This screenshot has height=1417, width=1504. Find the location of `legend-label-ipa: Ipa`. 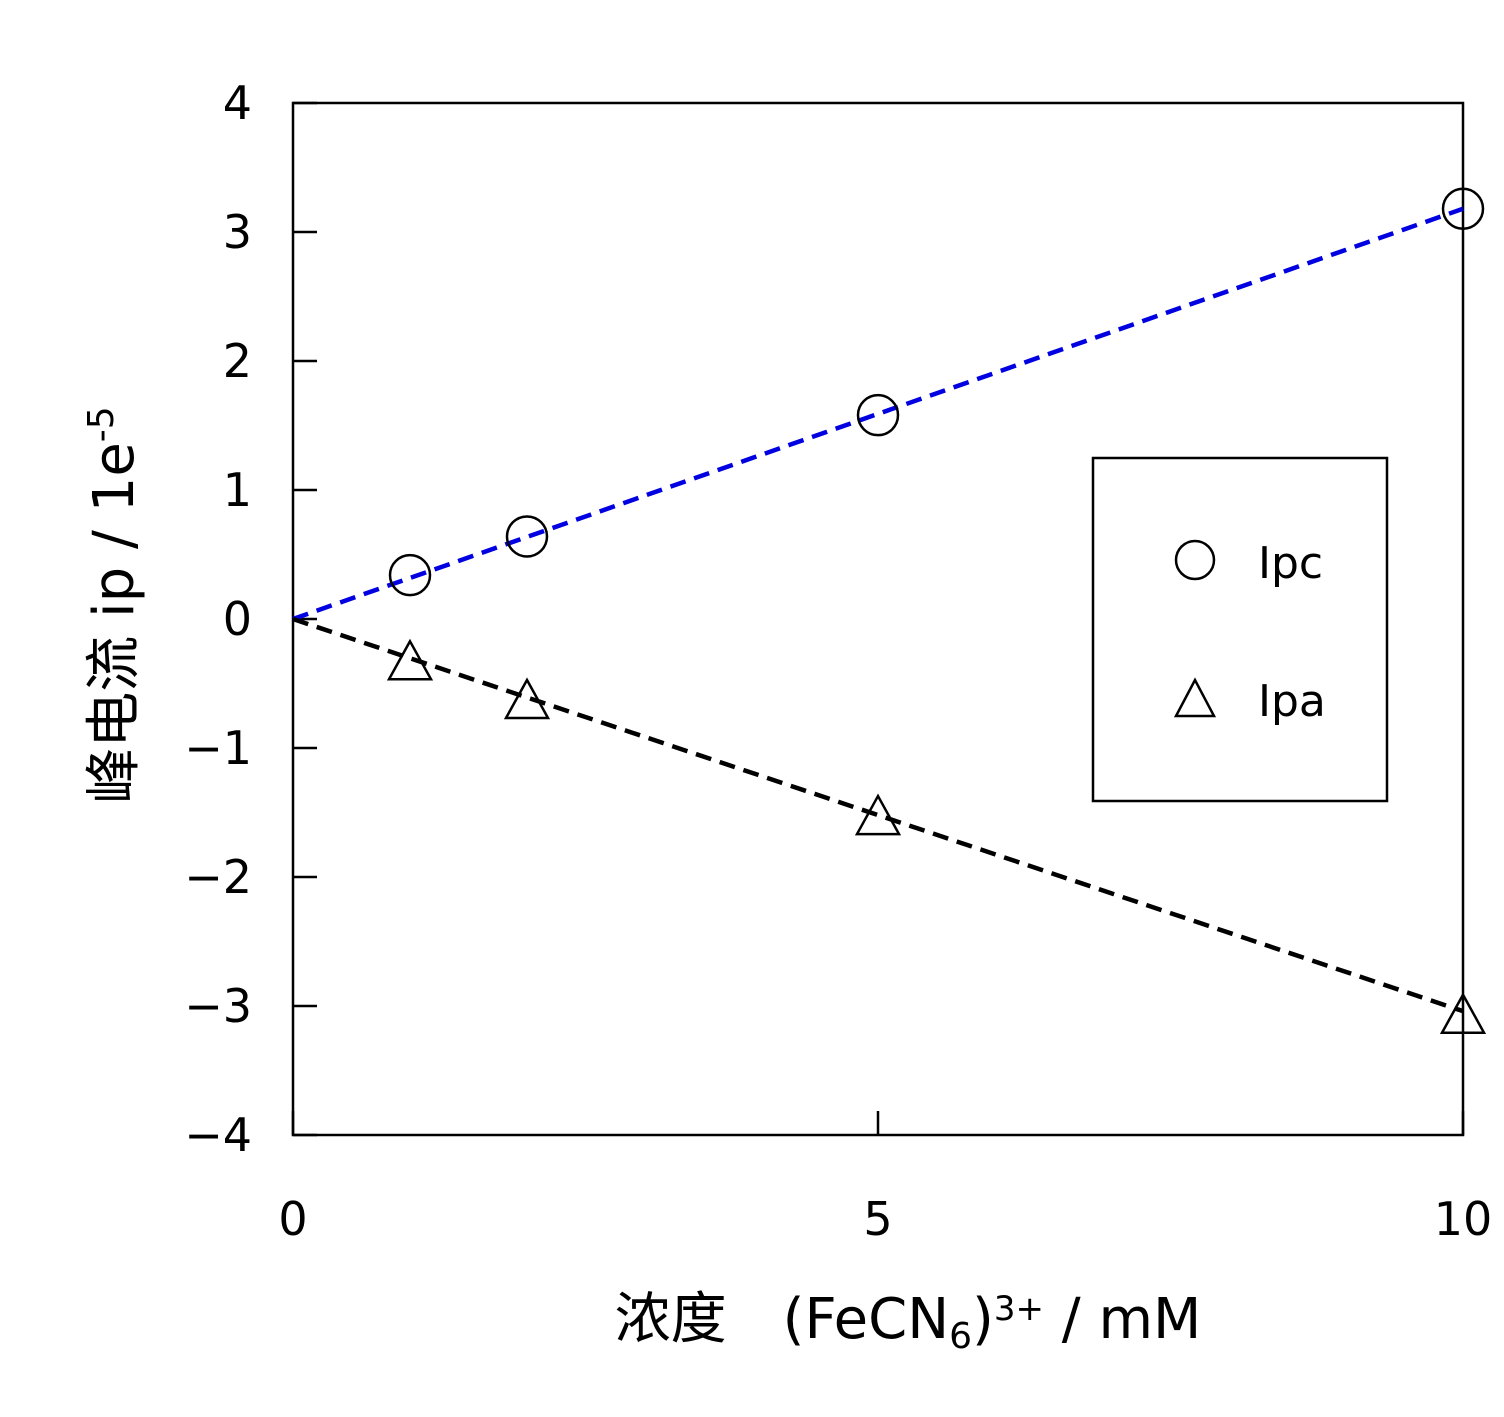

legend-label-ipa: Ipa is located at coordinates (1292, 701).